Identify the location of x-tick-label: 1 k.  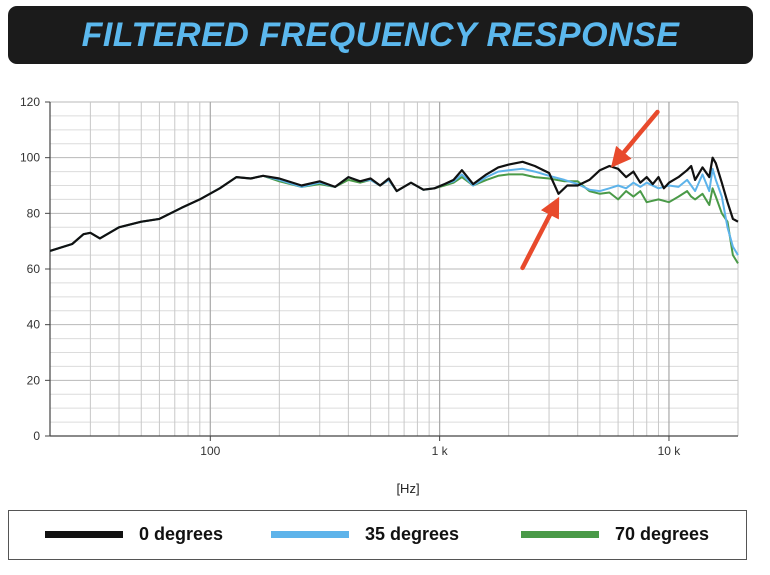
(440, 451).